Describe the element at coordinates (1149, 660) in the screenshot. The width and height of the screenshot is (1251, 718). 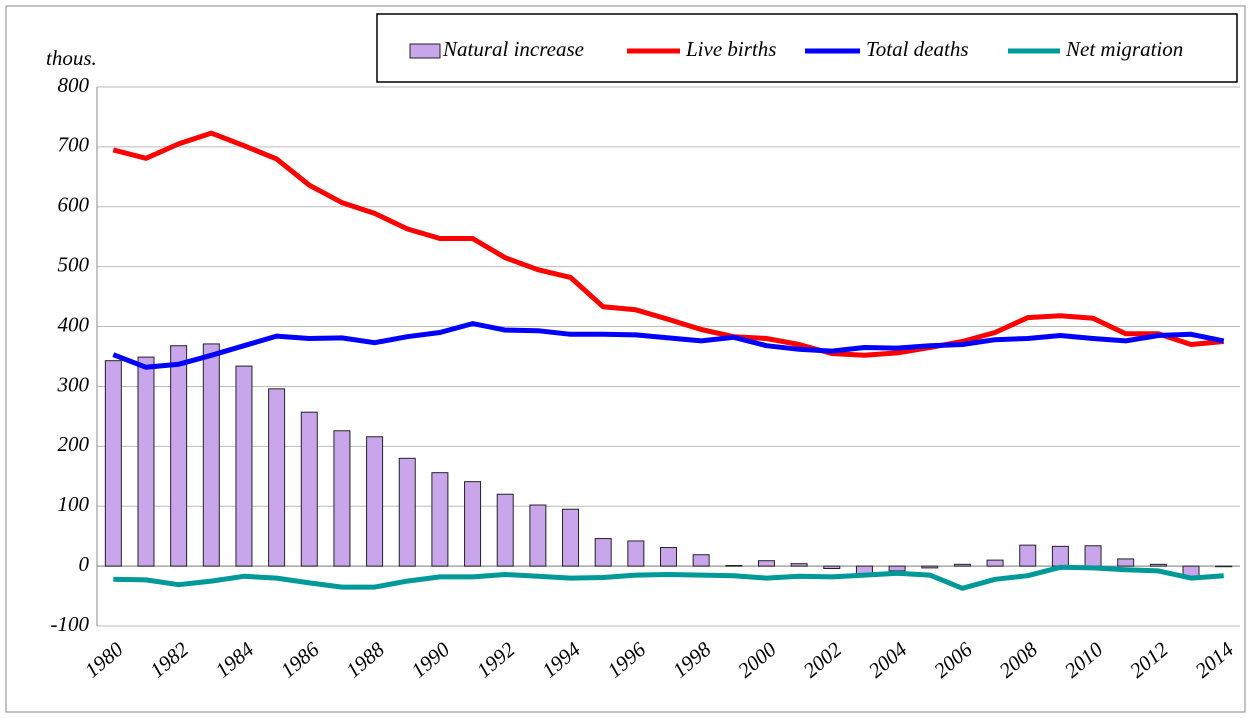
I see `x-tick-label: 2012` at that location.